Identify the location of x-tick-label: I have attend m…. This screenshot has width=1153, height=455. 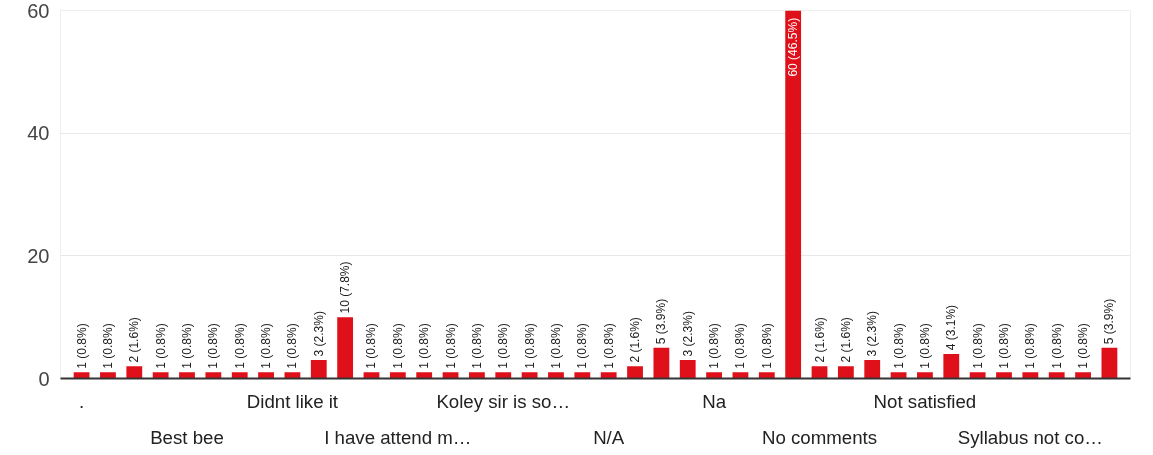
(398, 437).